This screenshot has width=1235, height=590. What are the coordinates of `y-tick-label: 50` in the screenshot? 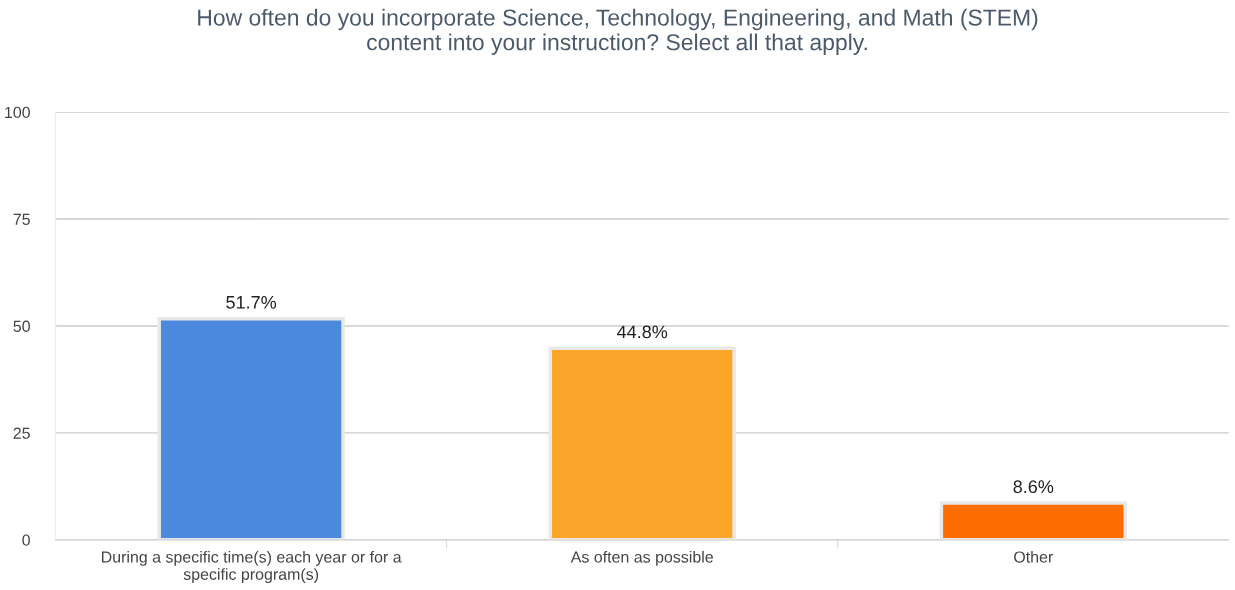 It's located at (21, 326).